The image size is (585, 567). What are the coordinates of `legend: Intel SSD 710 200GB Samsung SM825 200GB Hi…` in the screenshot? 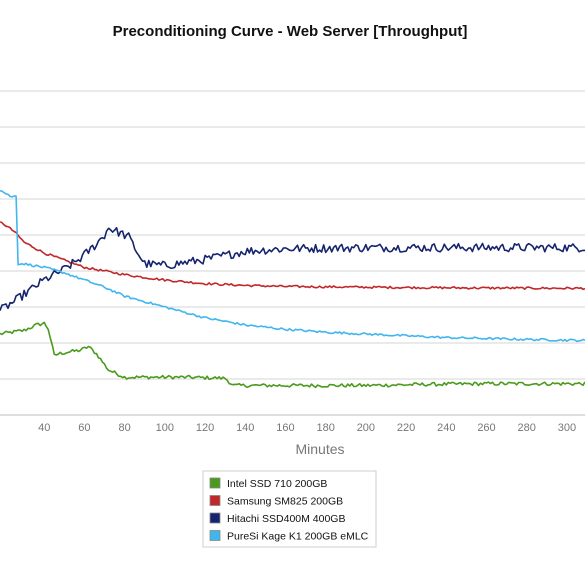 It's located at (289, 509).